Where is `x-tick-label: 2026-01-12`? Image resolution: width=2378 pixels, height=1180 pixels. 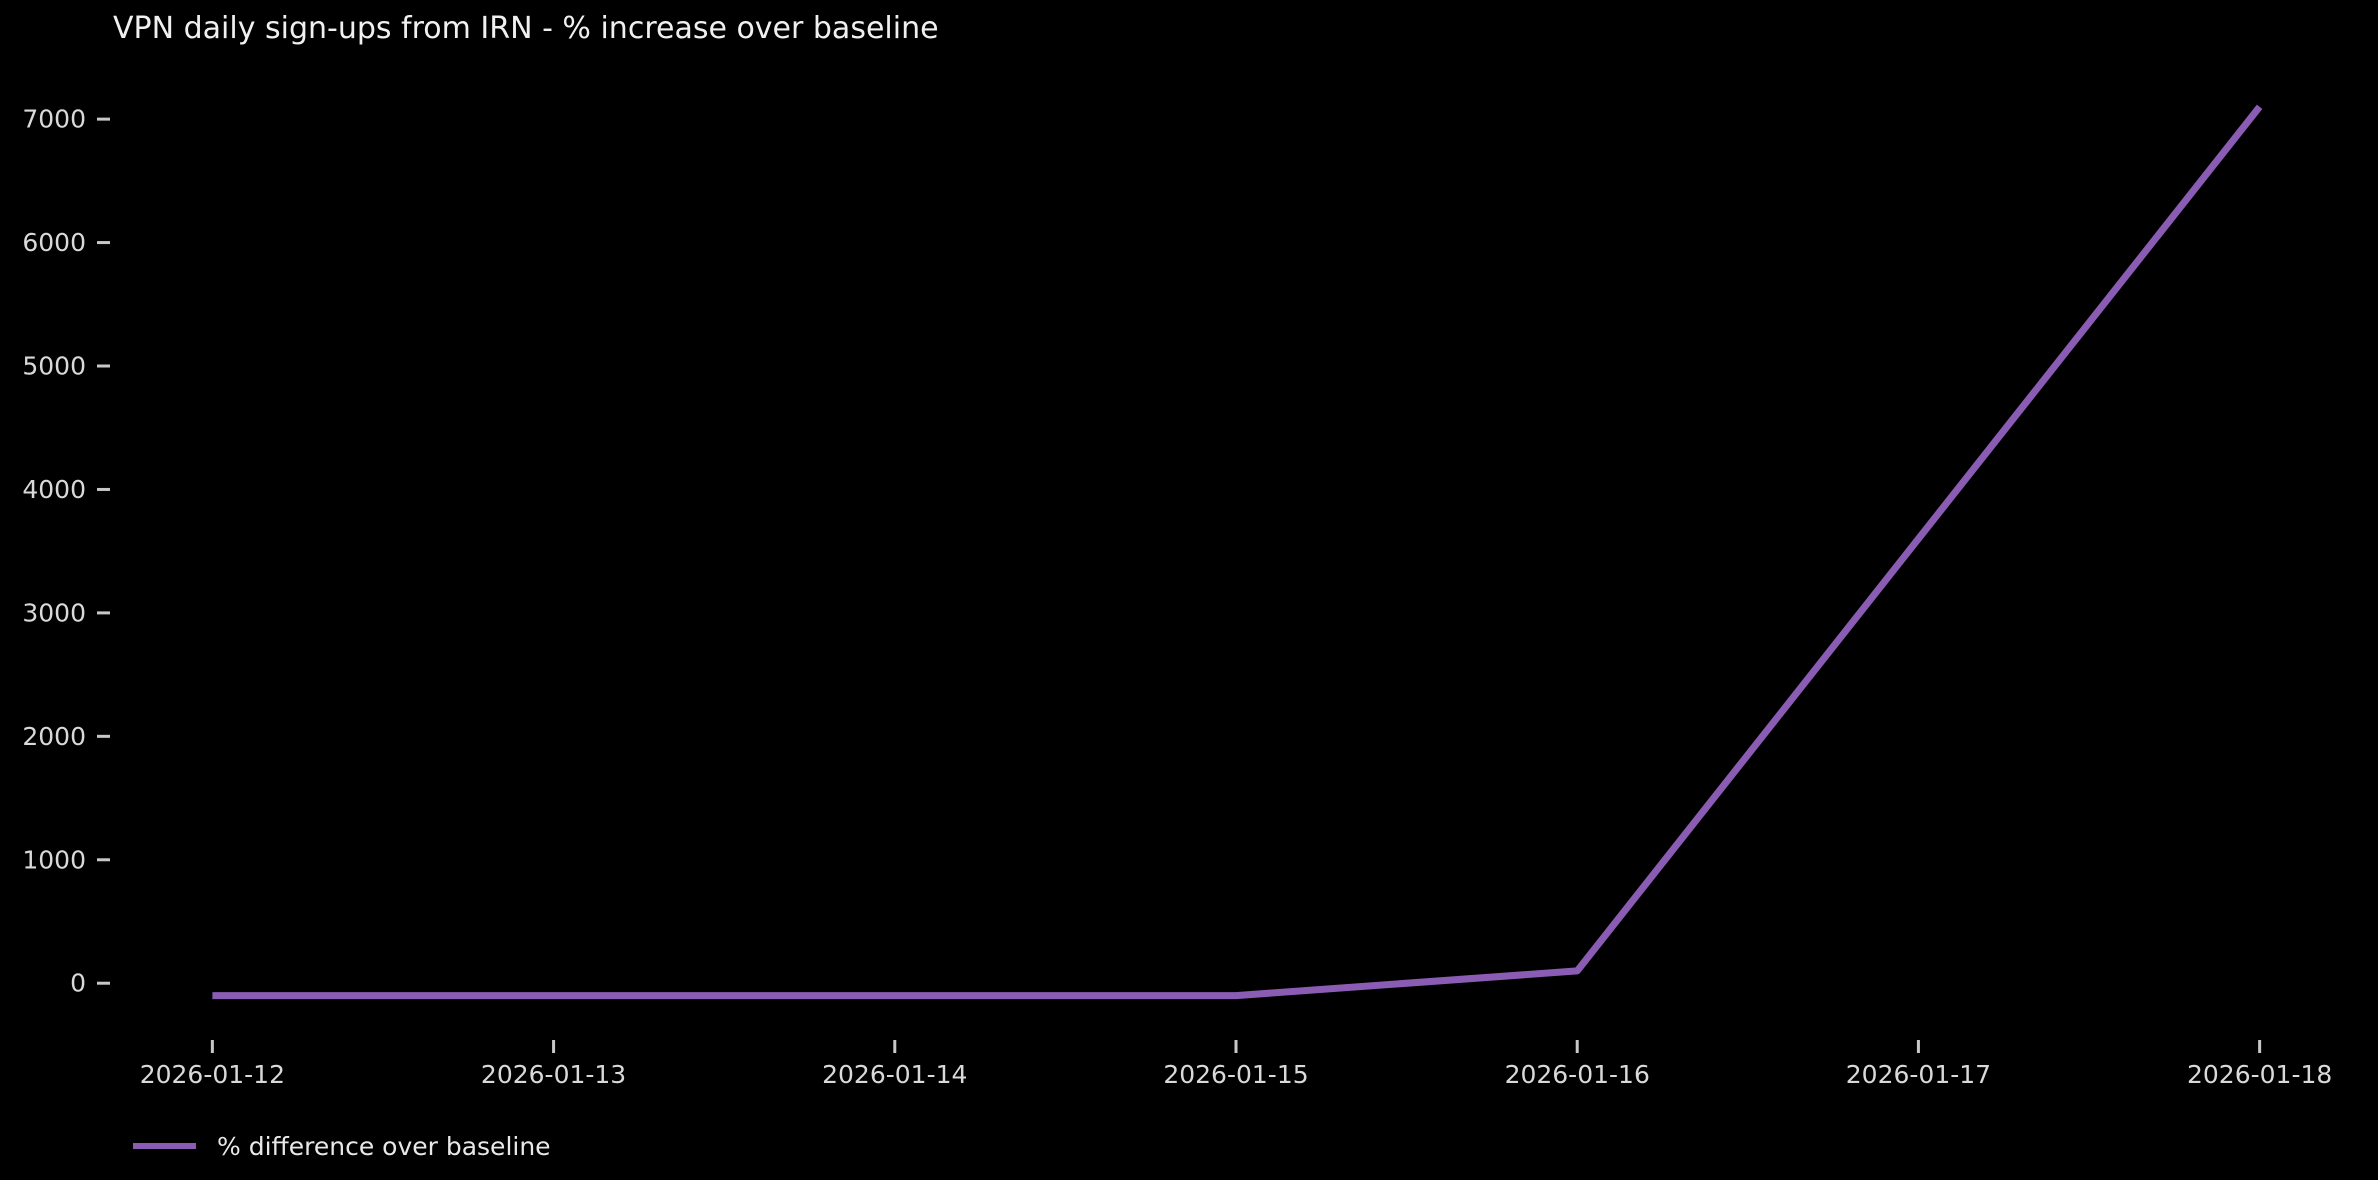 x-tick-label: 2026-01-12 is located at coordinates (212, 1074).